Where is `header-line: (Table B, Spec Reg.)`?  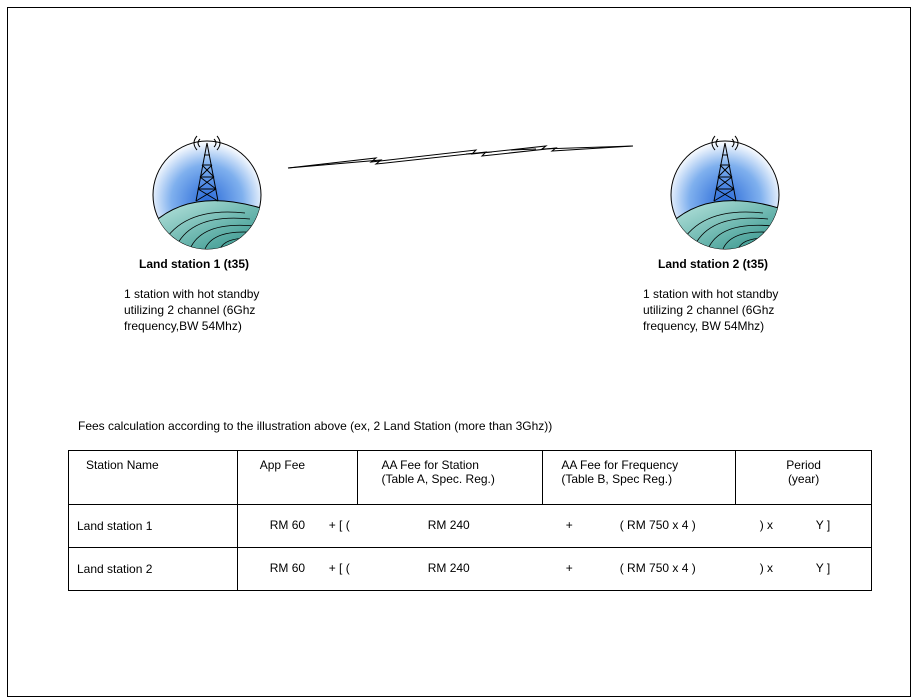
header-line: (Table B, Spec Reg.) is located at coordinates (617, 479).